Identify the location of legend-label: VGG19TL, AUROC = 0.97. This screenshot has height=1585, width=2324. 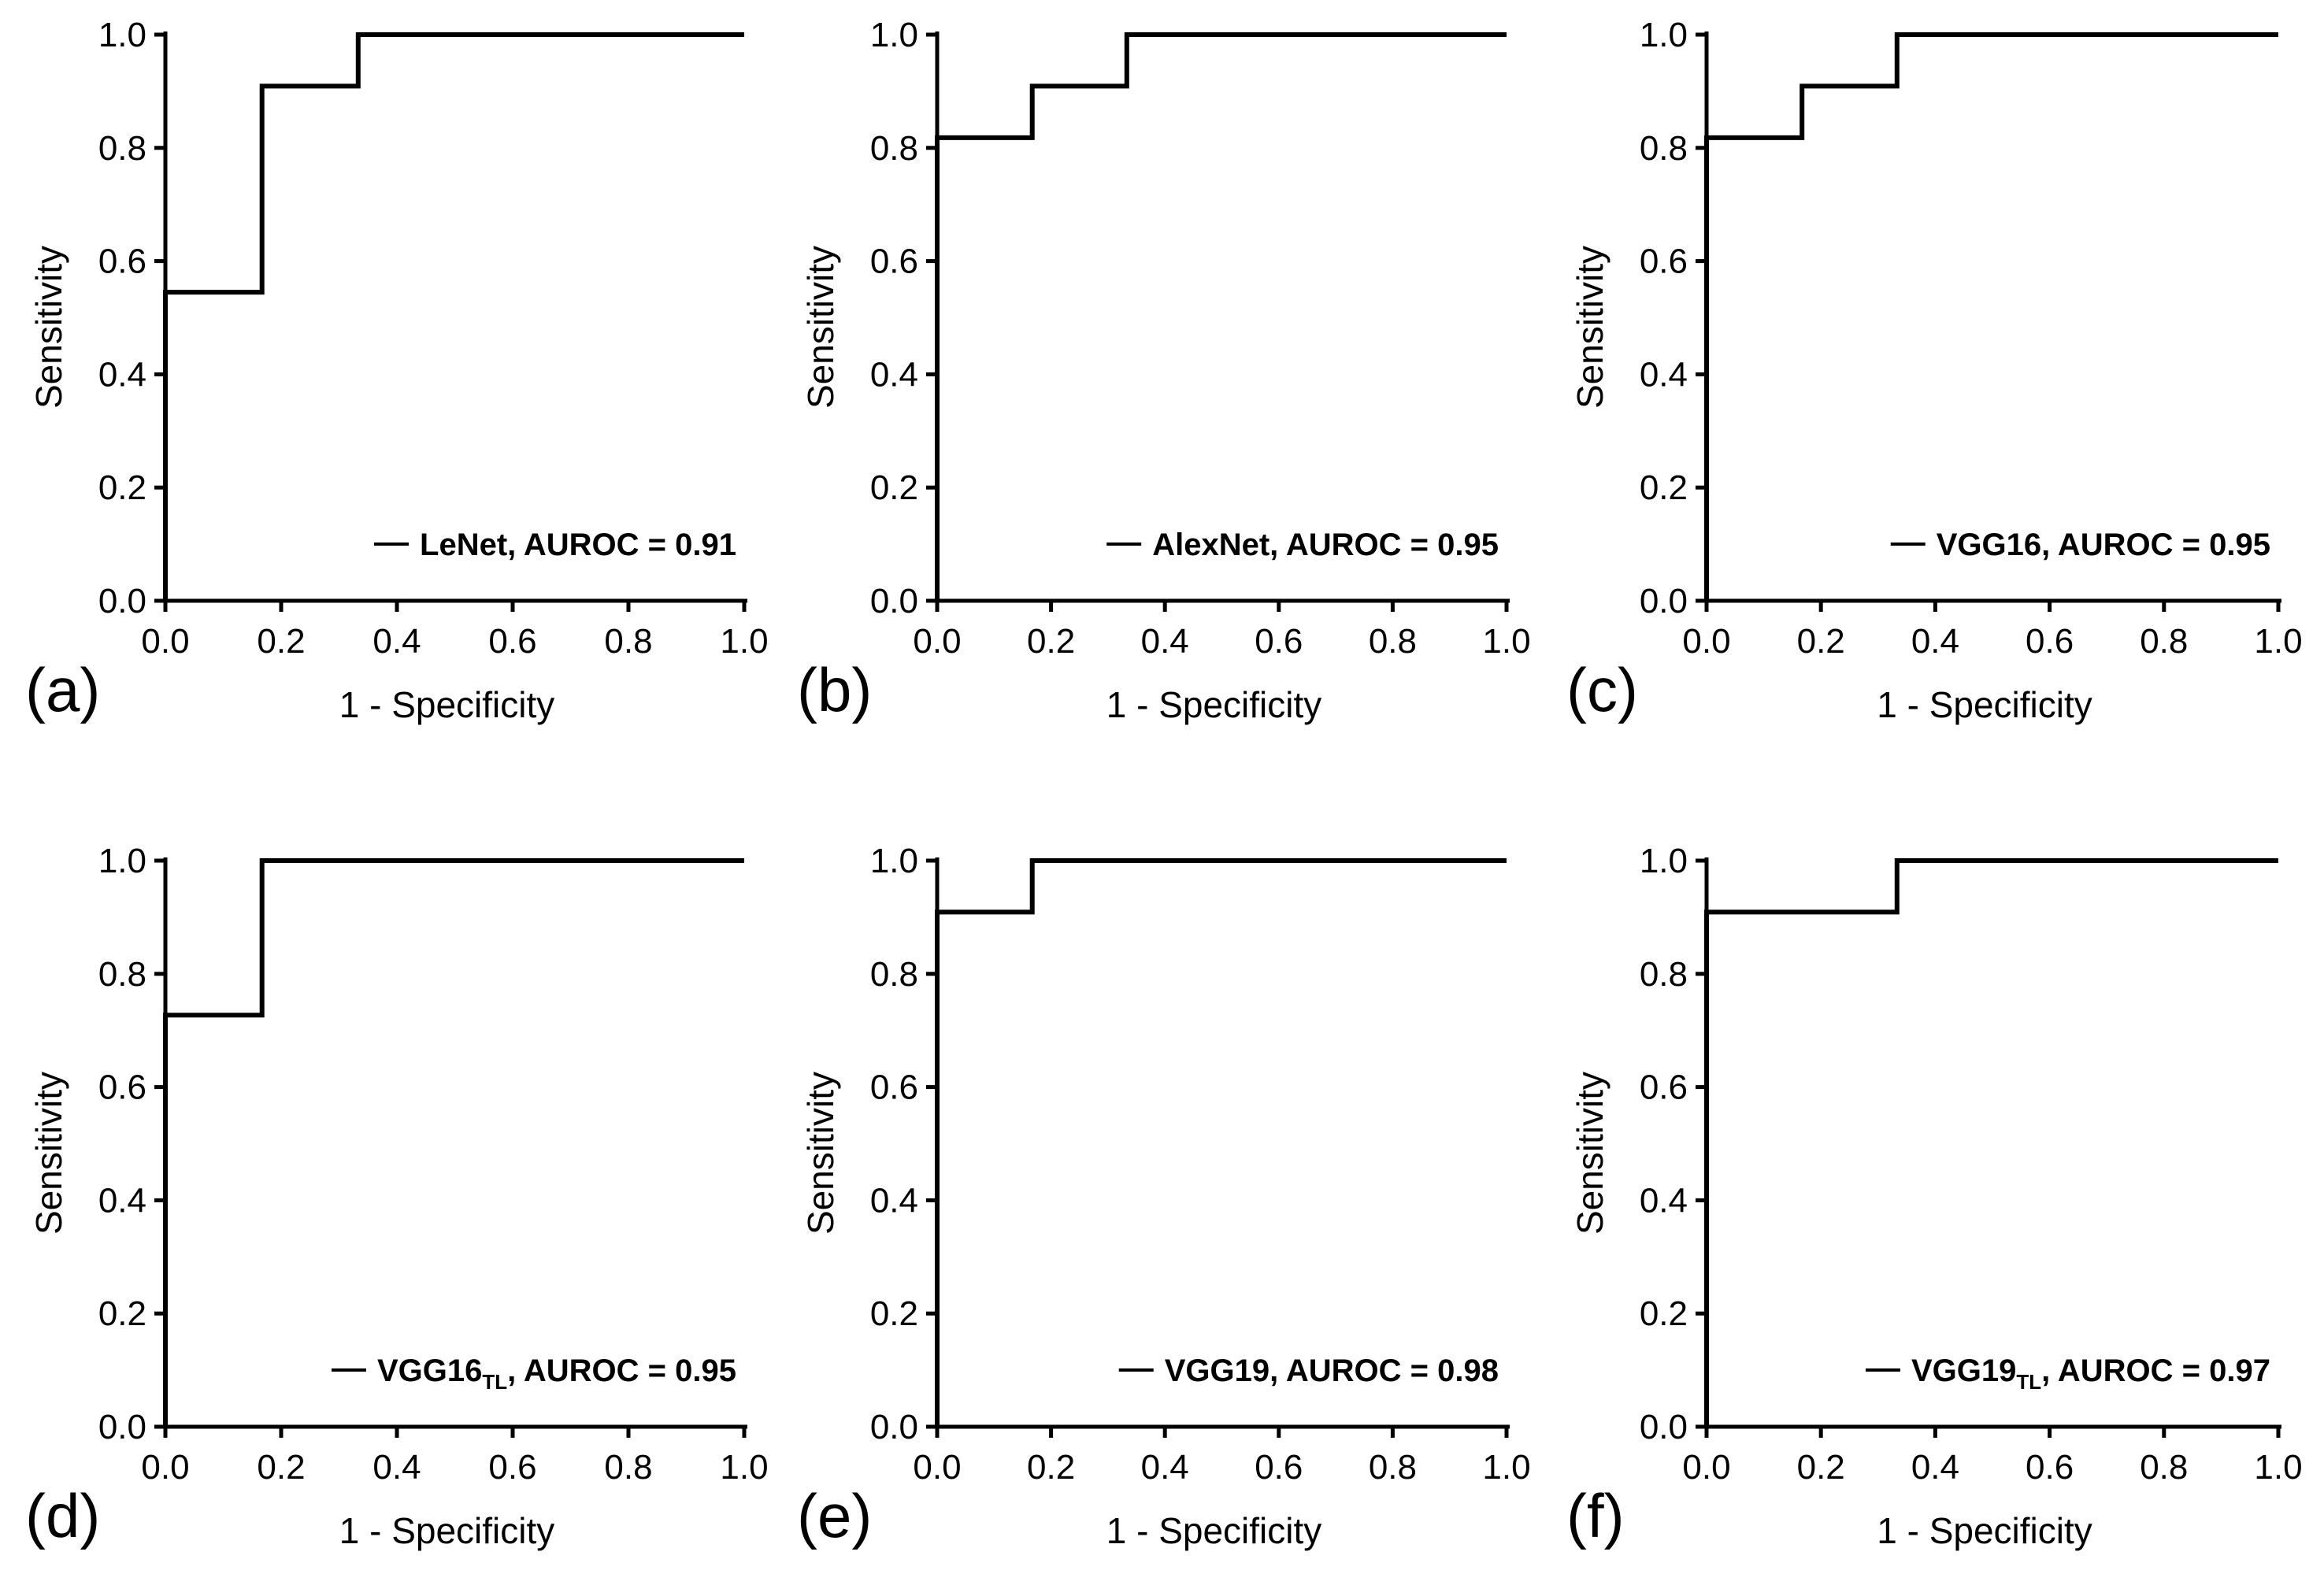
(2090, 1374).